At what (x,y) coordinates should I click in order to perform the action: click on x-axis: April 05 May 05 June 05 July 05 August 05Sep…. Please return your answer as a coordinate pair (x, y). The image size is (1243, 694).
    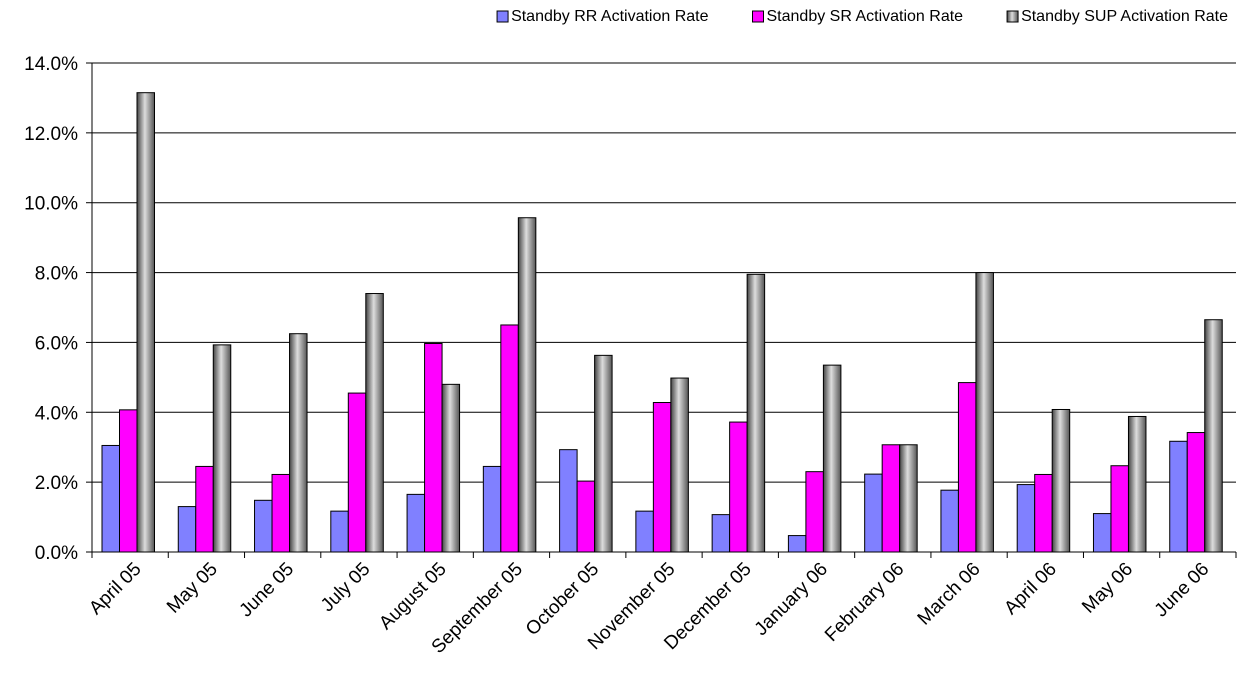
    Looking at the image, I should click on (661, 604).